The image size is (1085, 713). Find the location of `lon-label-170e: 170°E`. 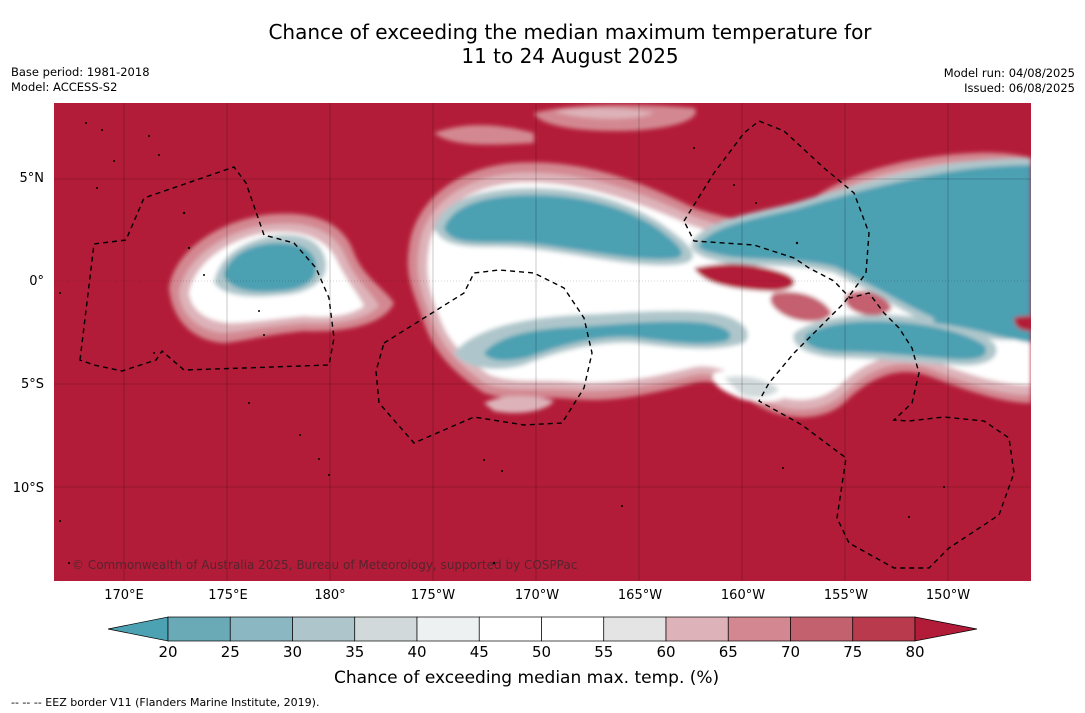

lon-label-170e: 170°E is located at coordinates (124, 595).